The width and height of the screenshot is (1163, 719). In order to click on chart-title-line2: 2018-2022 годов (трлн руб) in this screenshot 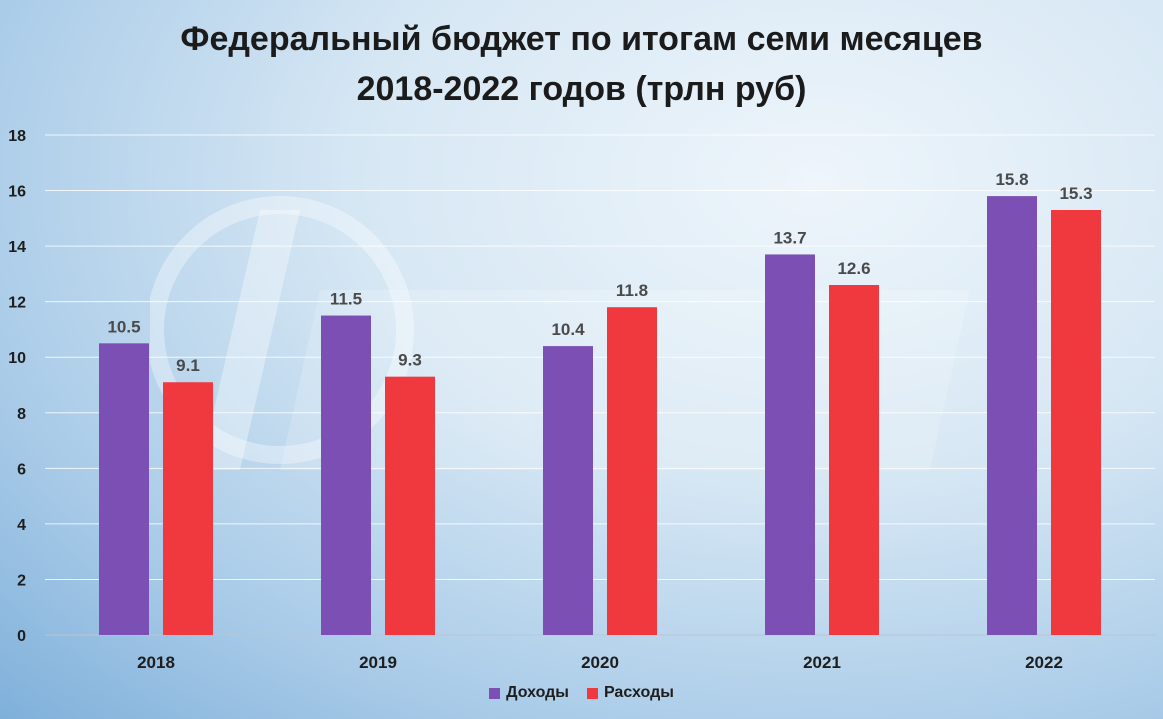, I will do `click(581, 89)`.